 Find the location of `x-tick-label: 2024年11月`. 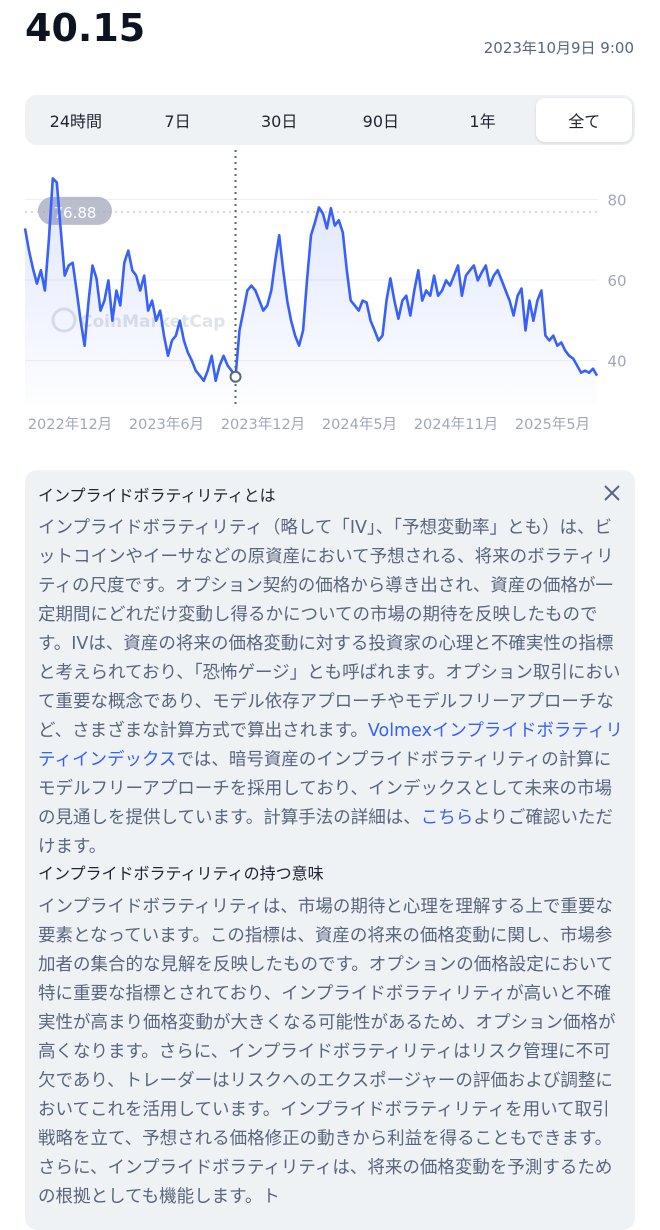

x-tick-label: 2024年11月 is located at coordinates (456, 424).